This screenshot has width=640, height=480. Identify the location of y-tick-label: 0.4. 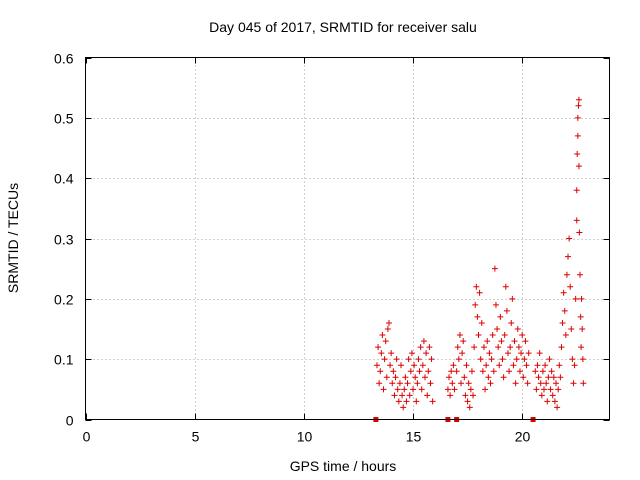
(64, 179).